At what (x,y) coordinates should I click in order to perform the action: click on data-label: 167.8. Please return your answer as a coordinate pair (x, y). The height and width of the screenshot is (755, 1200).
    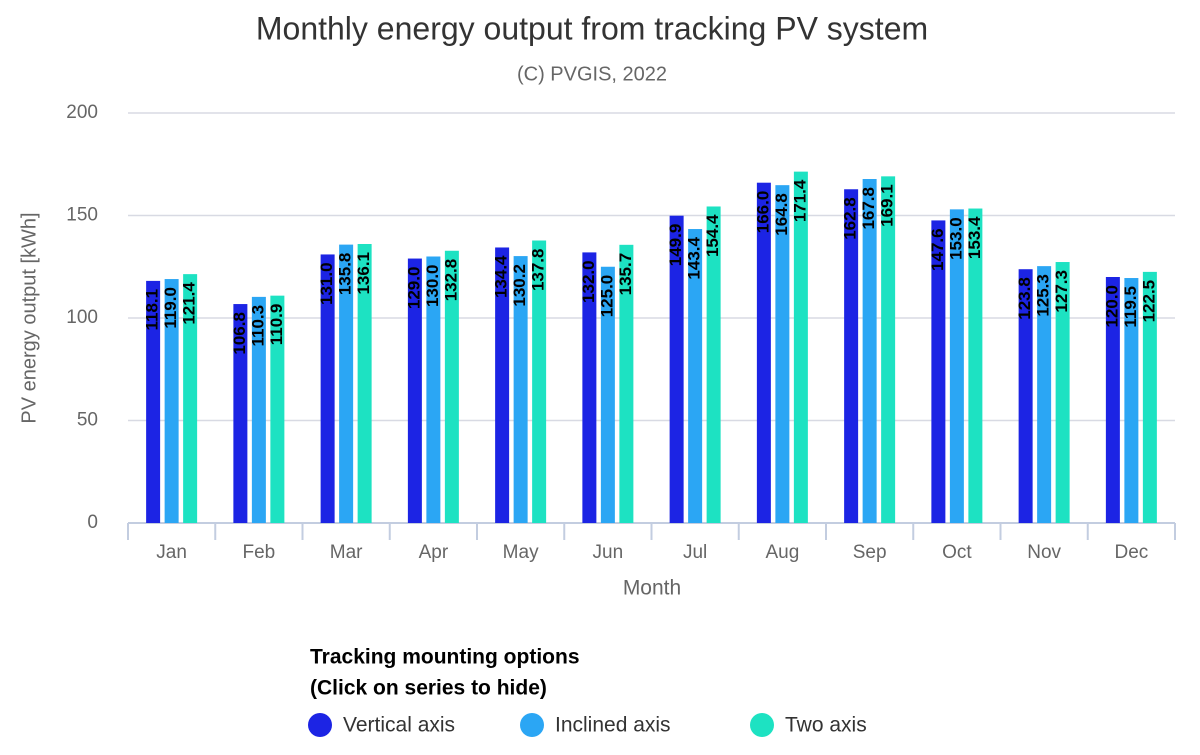
    Looking at the image, I should click on (868, 208).